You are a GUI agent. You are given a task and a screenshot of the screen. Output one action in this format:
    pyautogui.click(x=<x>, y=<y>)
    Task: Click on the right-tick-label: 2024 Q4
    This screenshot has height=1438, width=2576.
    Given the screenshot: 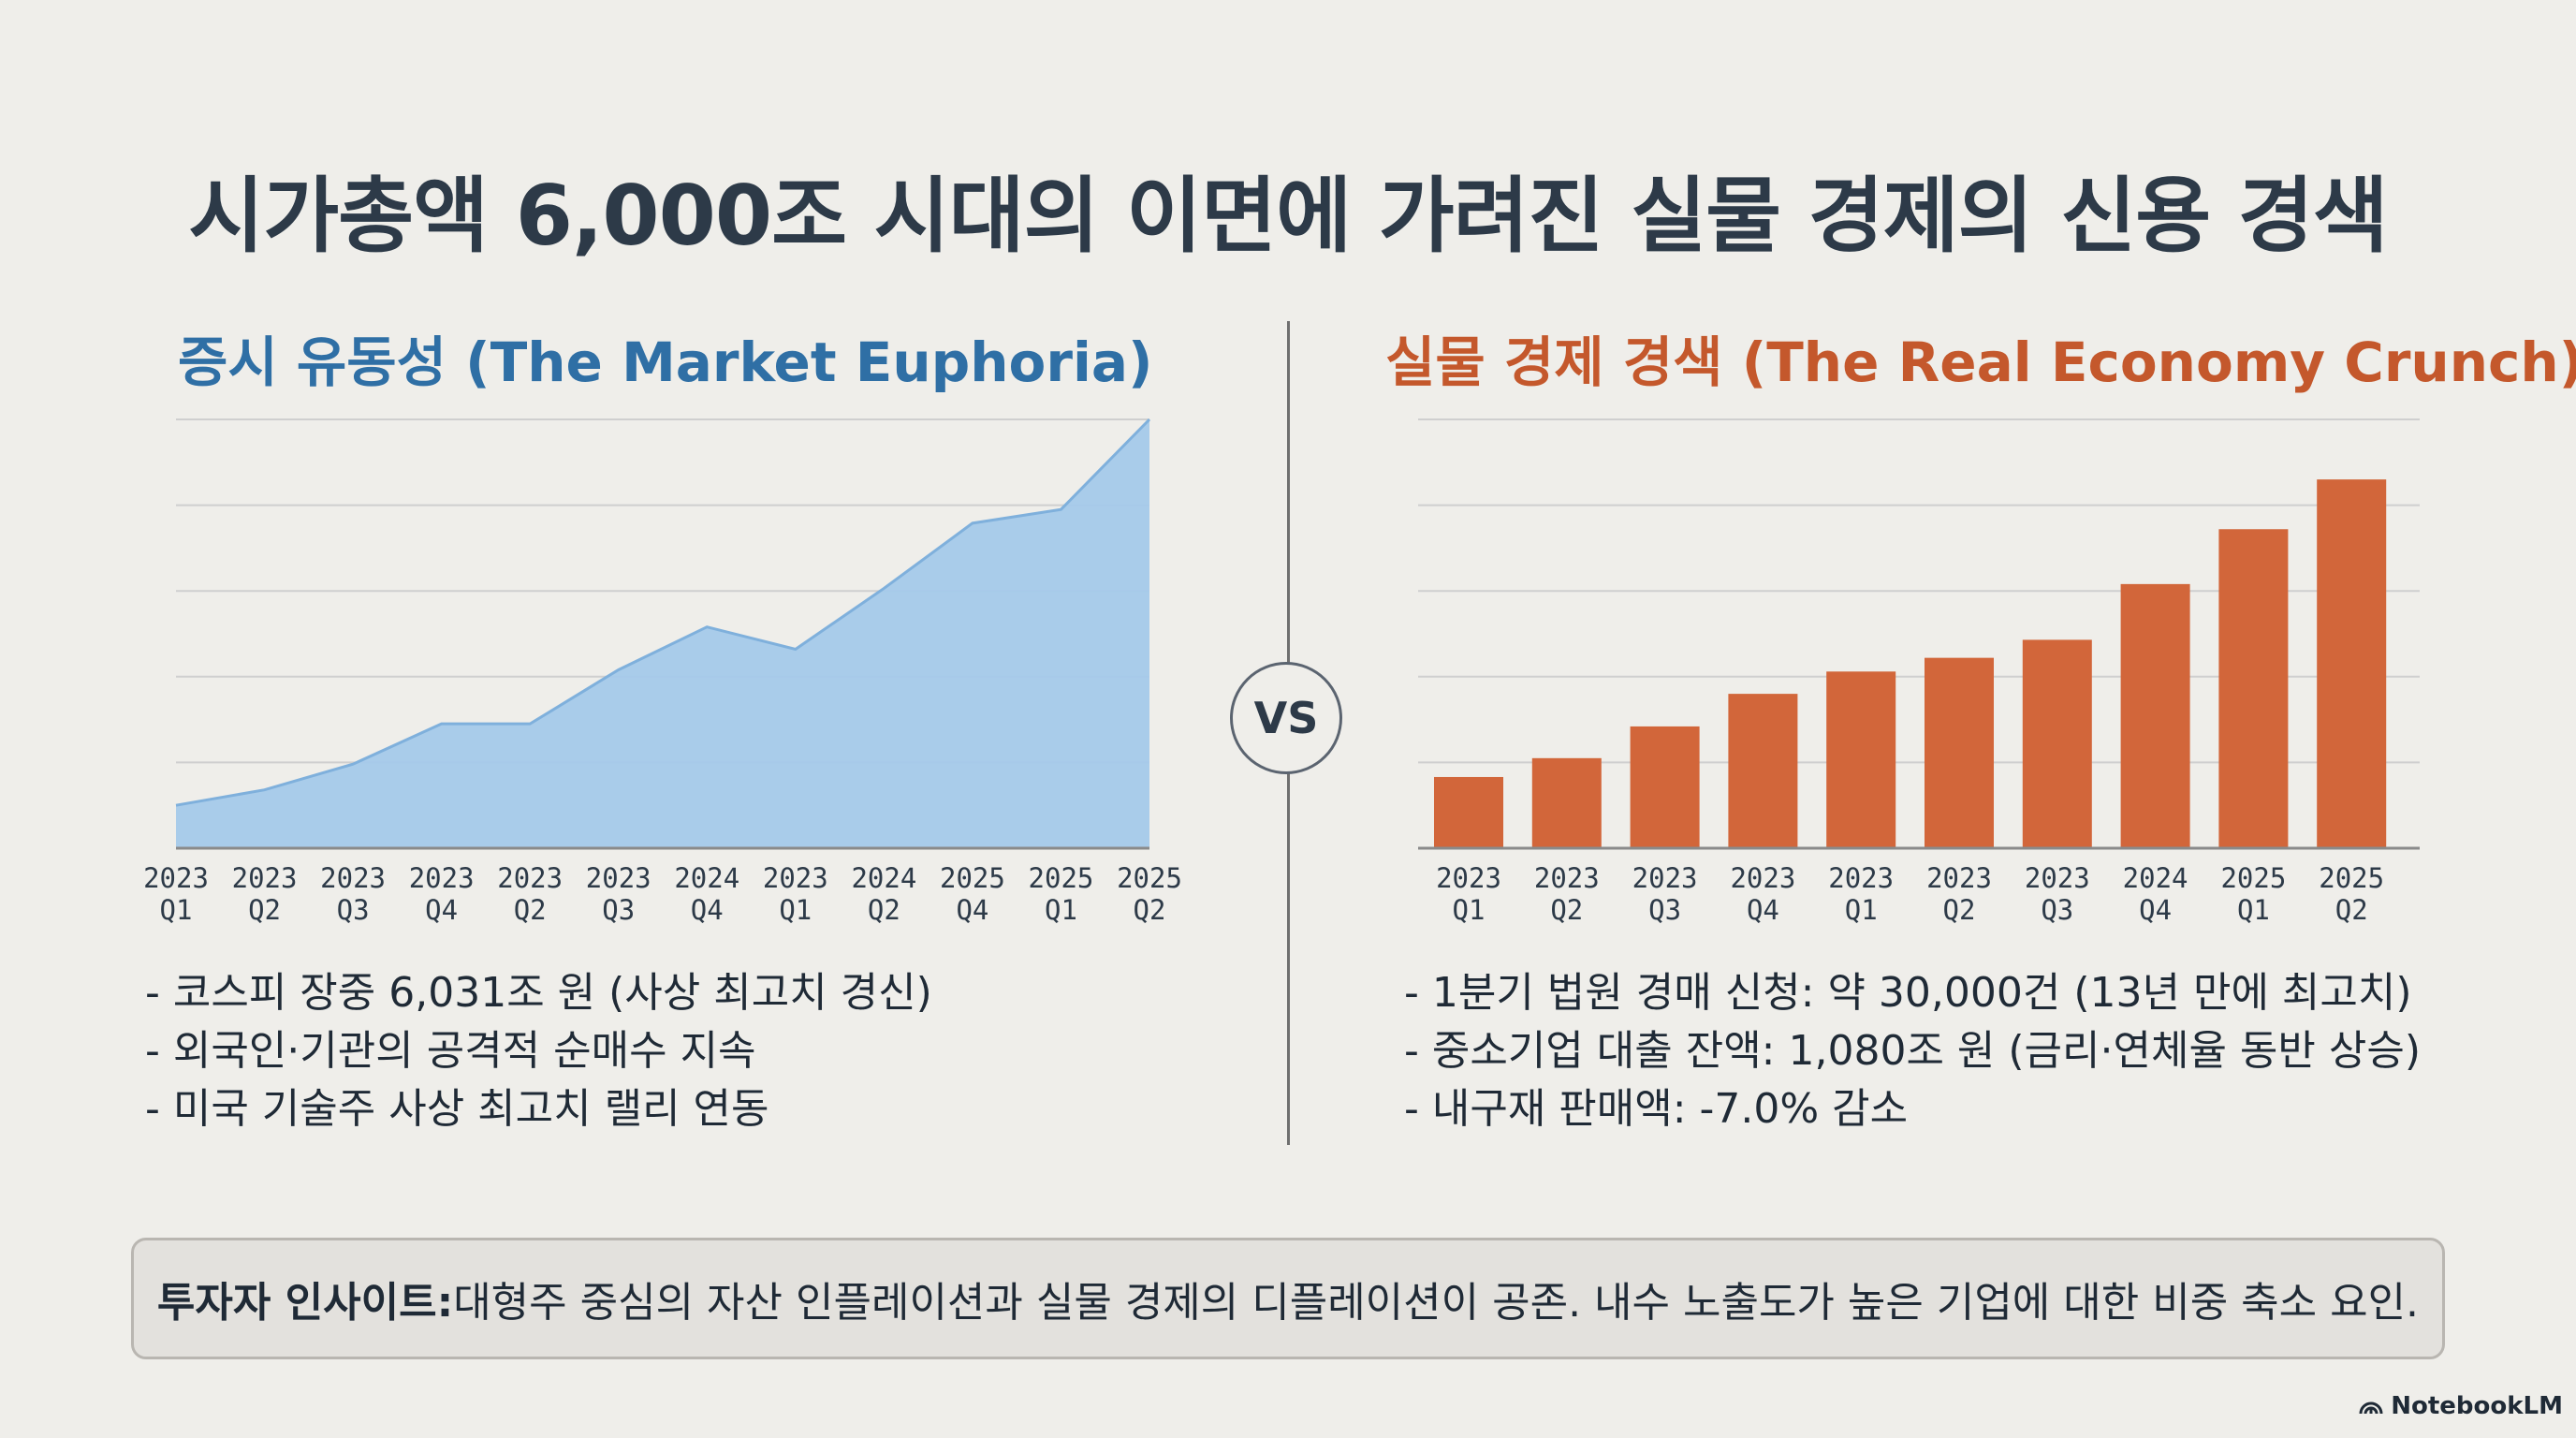 What is the action you would take?
    pyautogui.click(x=2155, y=894)
    